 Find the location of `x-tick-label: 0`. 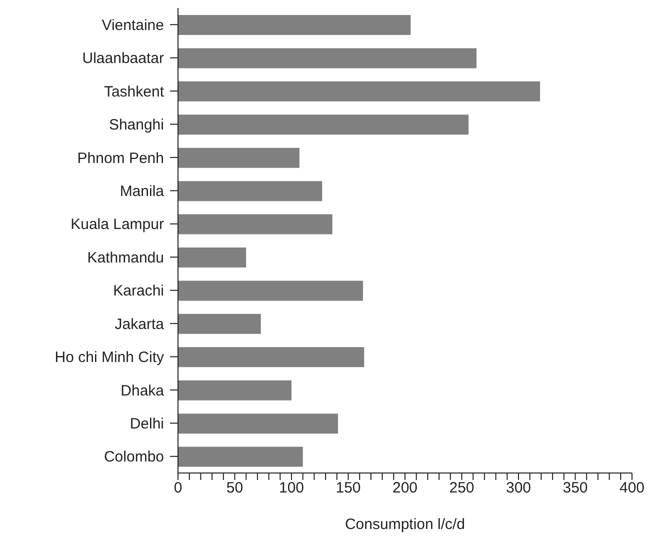

x-tick-label: 0 is located at coordinates (178, 488).